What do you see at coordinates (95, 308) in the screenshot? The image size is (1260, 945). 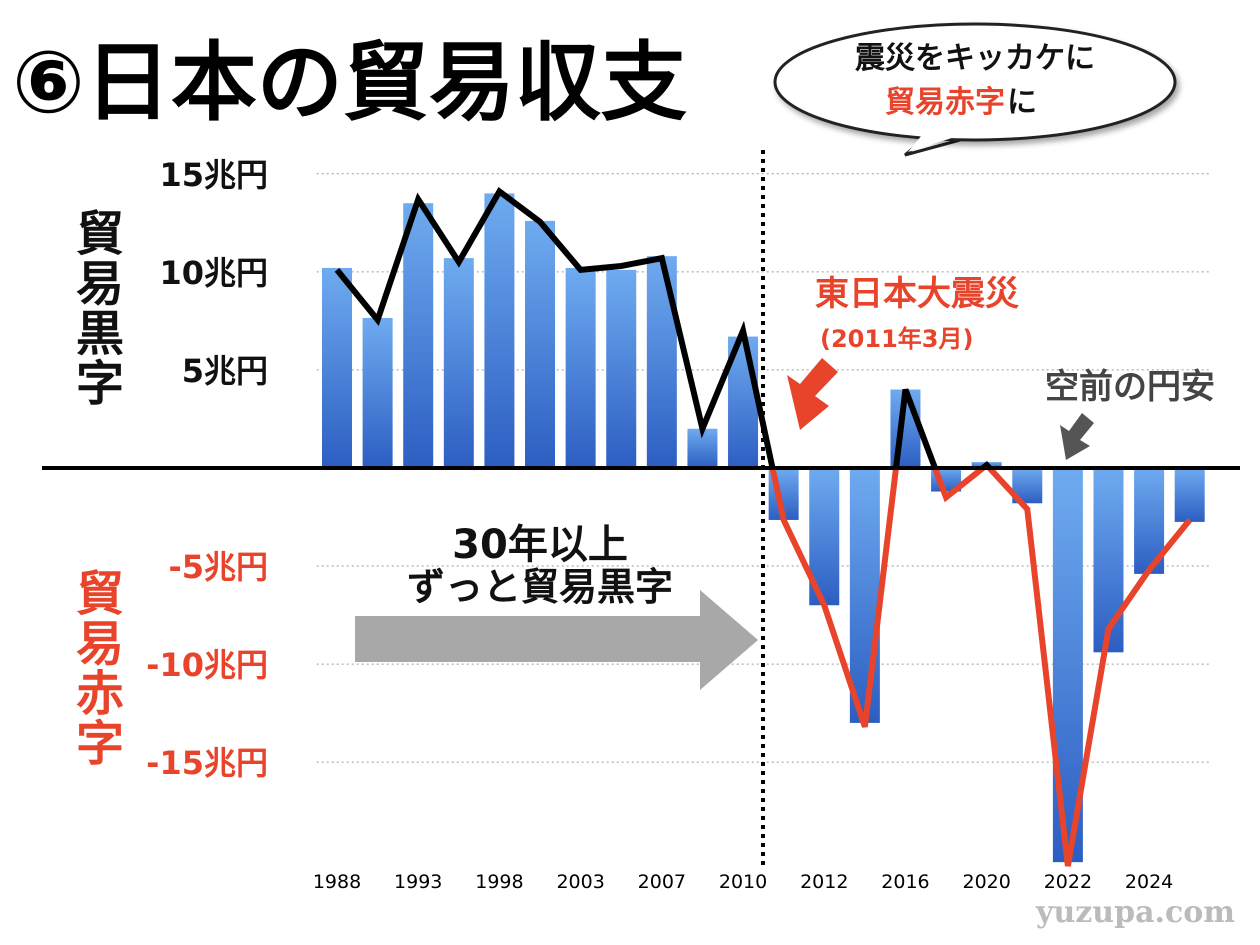 I see `surplus-label: 貿易黒字` at bounding box center [95, 308].